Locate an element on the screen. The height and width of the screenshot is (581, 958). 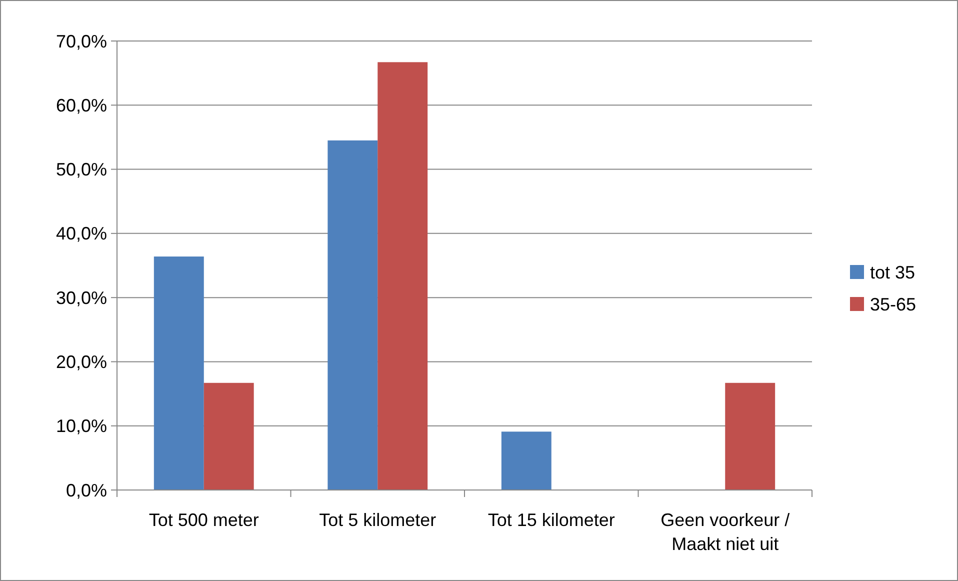
y-tick-label: 30,0% is located at coordinates (81, 298).